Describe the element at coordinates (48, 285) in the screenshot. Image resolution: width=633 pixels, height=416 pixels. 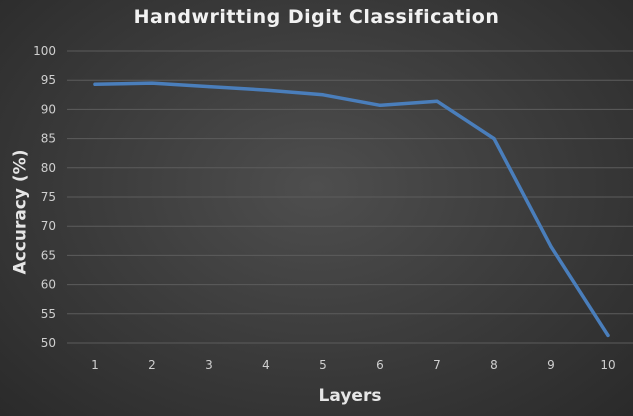
I see `y-tick-label: 60` at that location.